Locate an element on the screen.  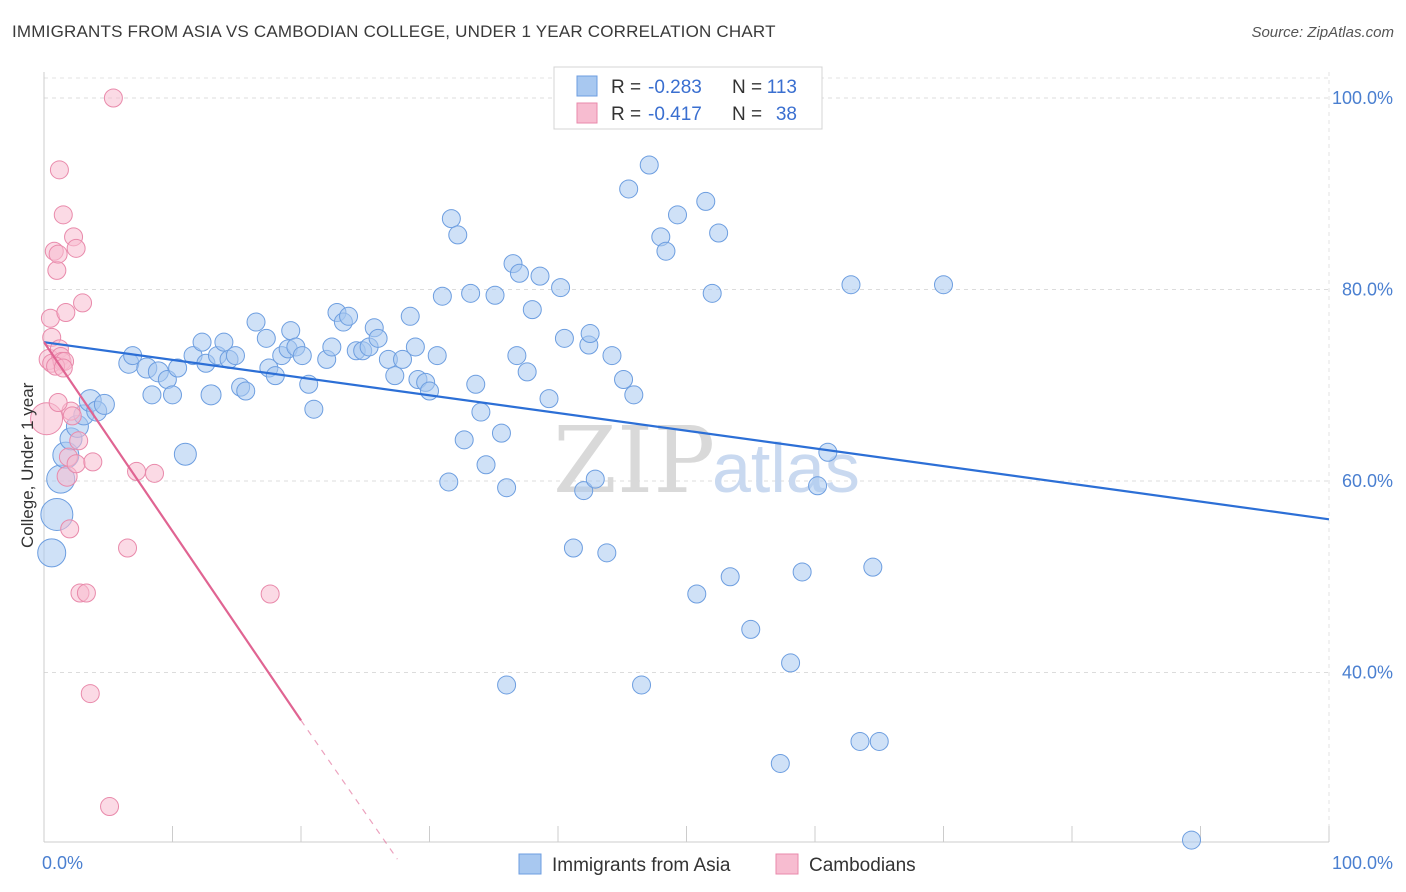
legend-n-value: 113 is located at coordinates (782, 87).